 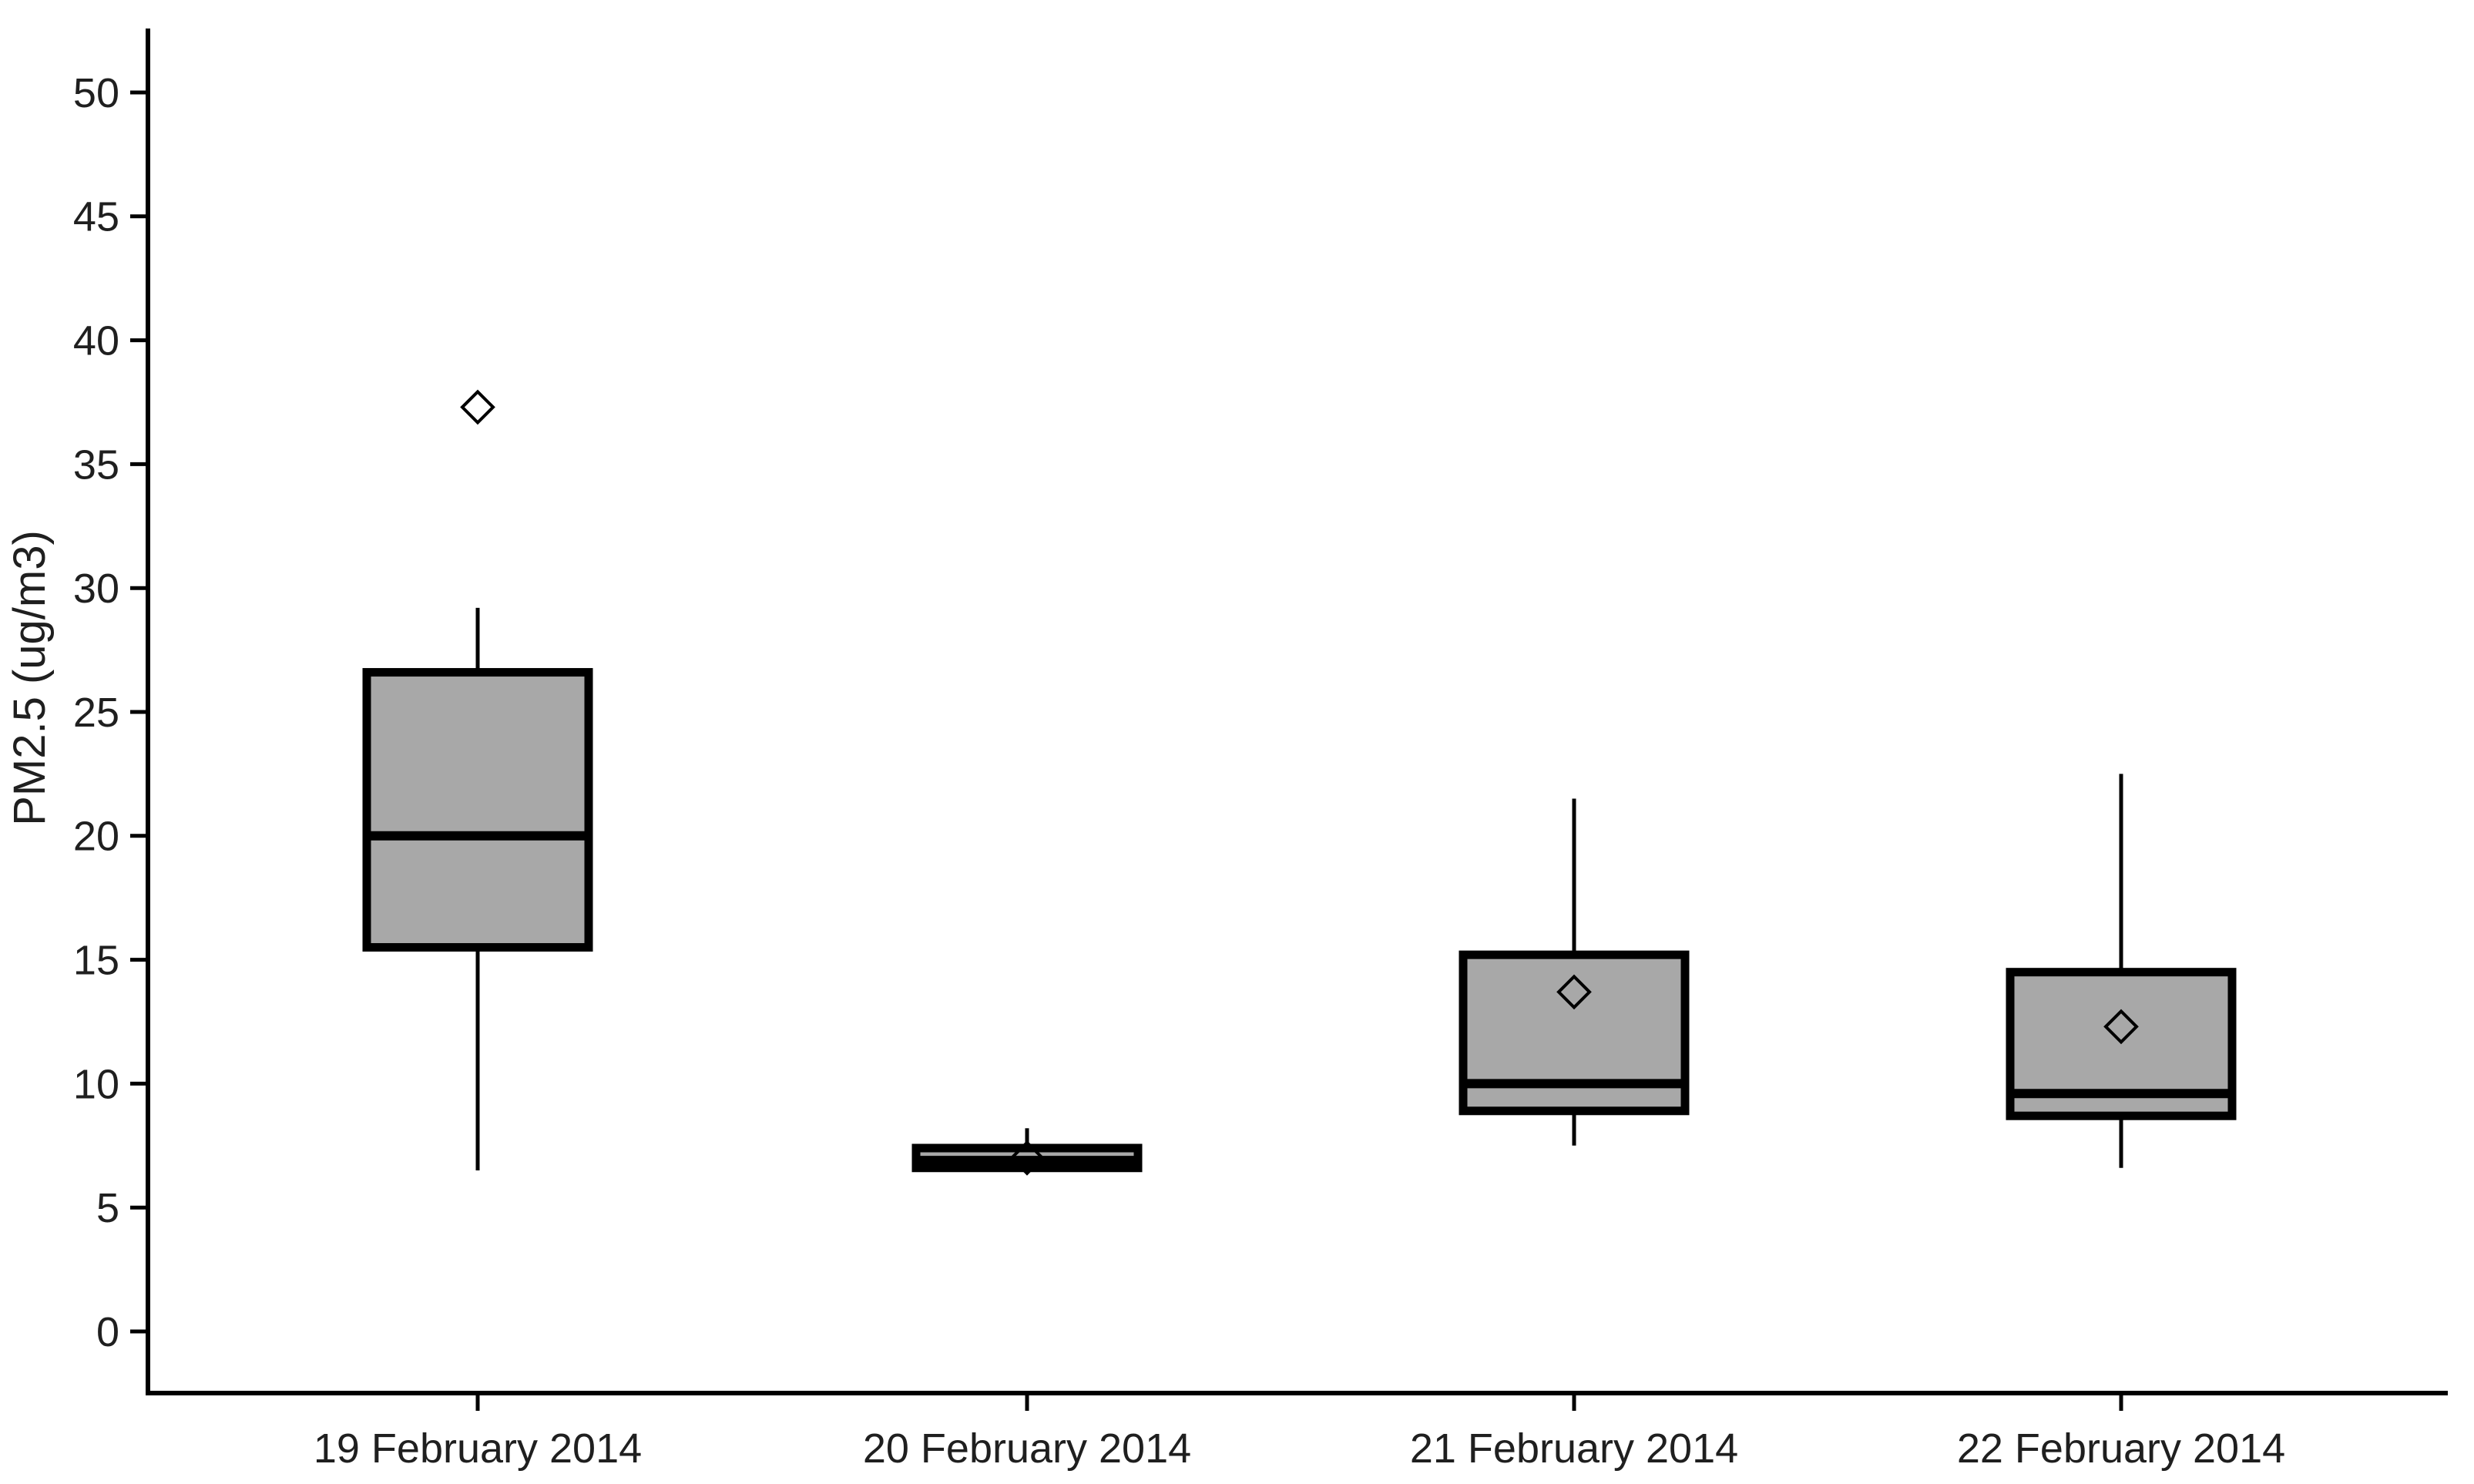 I want to click on y-tick-label-20: 20, so click(x=96, y=837).